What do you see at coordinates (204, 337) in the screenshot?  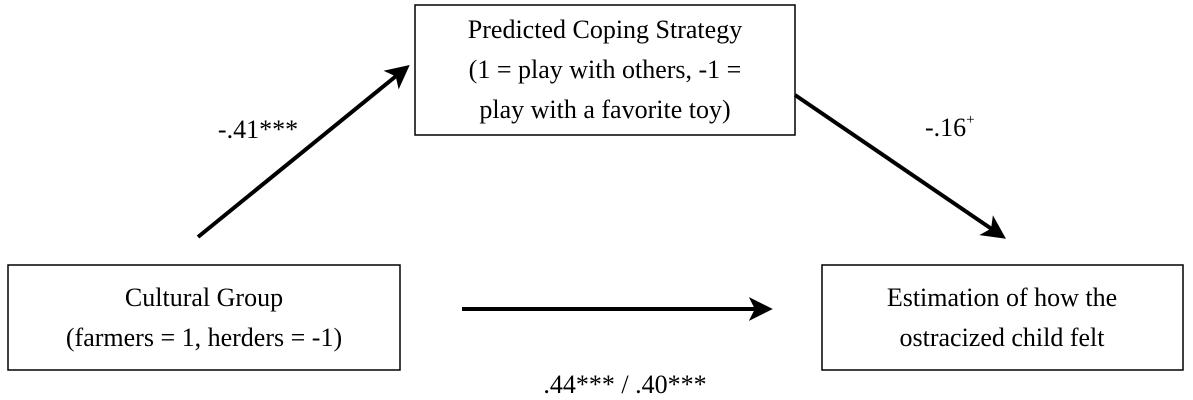 I see `node-text: (farmers = 1, herders = -1)` at bounding box center [204, 337].